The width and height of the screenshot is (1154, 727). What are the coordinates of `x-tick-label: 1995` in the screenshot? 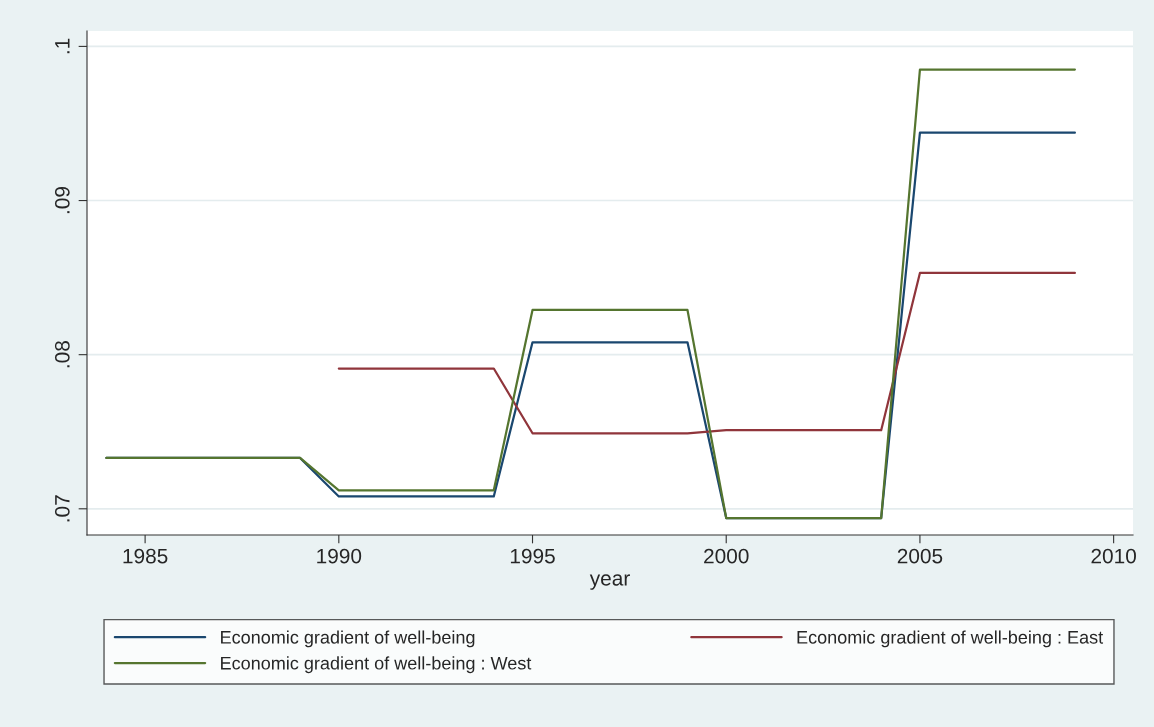 It's located at (532, 556).